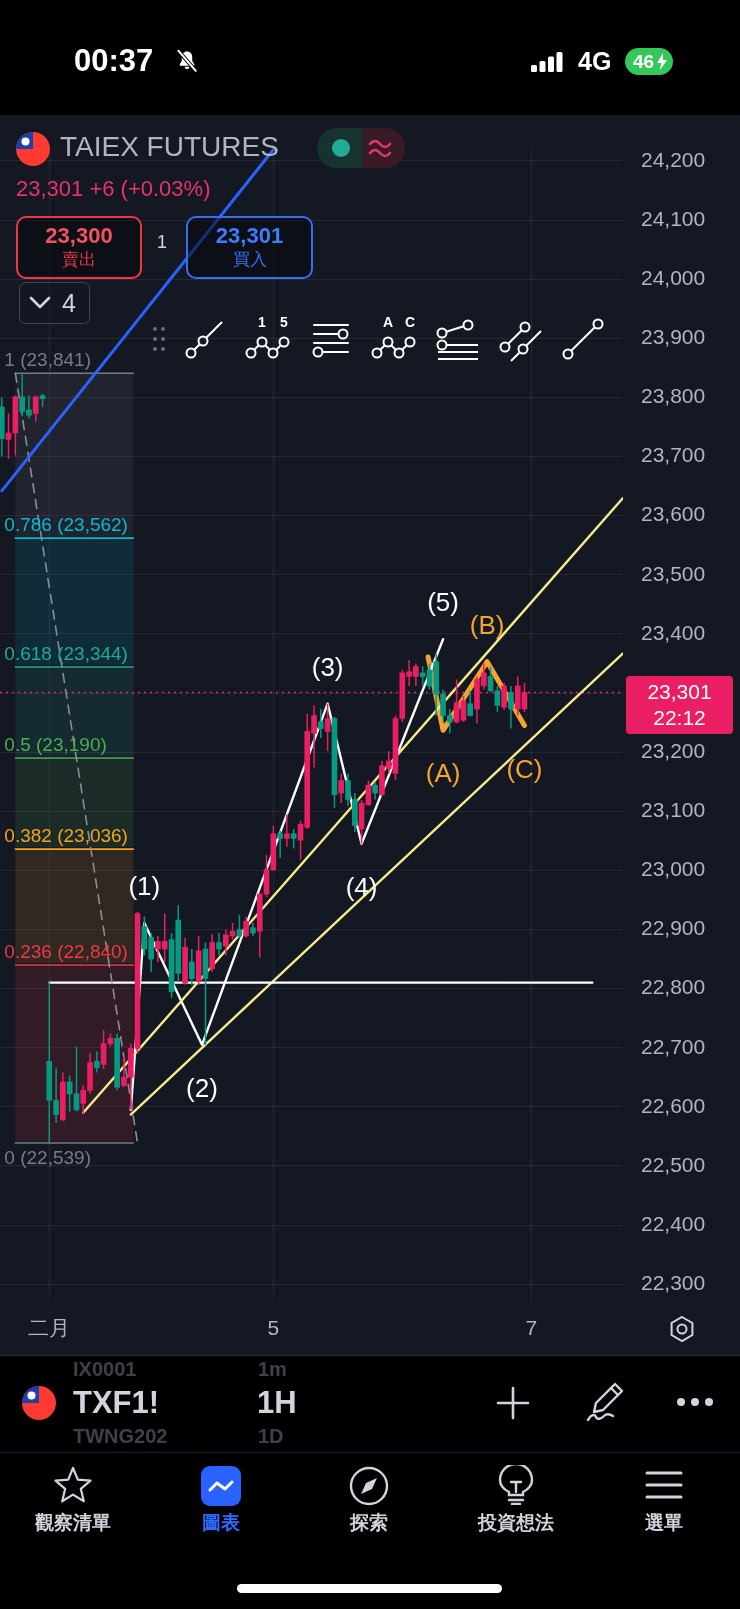 The width and height of the screenshot is (740, 1609). Describe the element at coordinates (361, 886) in the screenshot. I see `annotation: (4)` at that location.